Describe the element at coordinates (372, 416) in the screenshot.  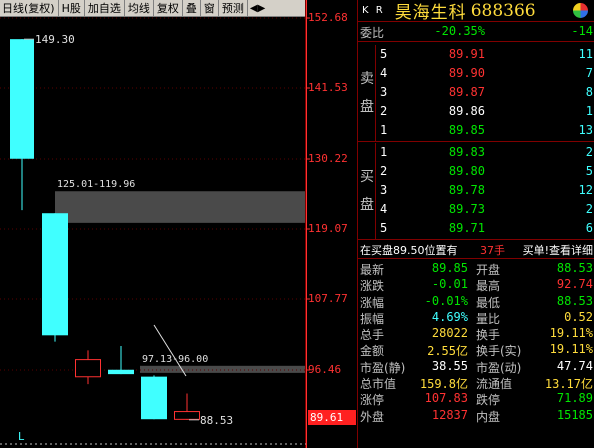
I see `stat-label: 外盘` at that location.